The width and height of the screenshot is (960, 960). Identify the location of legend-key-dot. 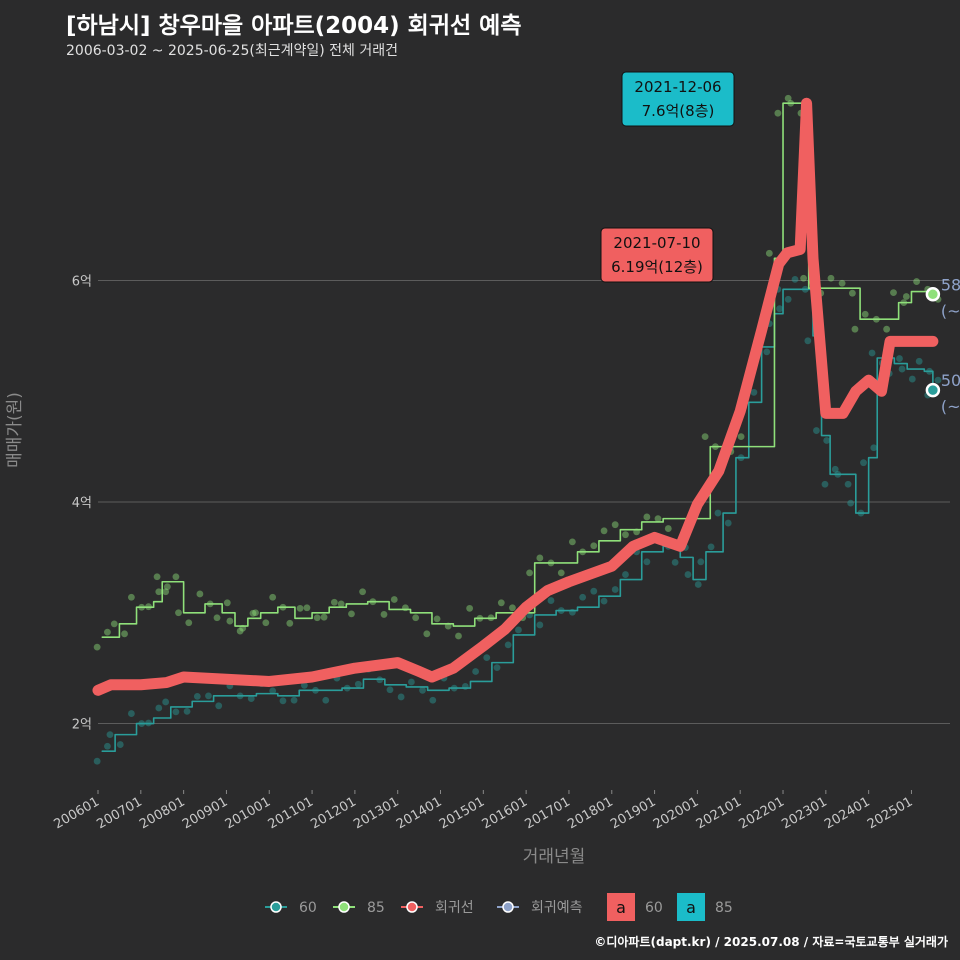
(412, 907).